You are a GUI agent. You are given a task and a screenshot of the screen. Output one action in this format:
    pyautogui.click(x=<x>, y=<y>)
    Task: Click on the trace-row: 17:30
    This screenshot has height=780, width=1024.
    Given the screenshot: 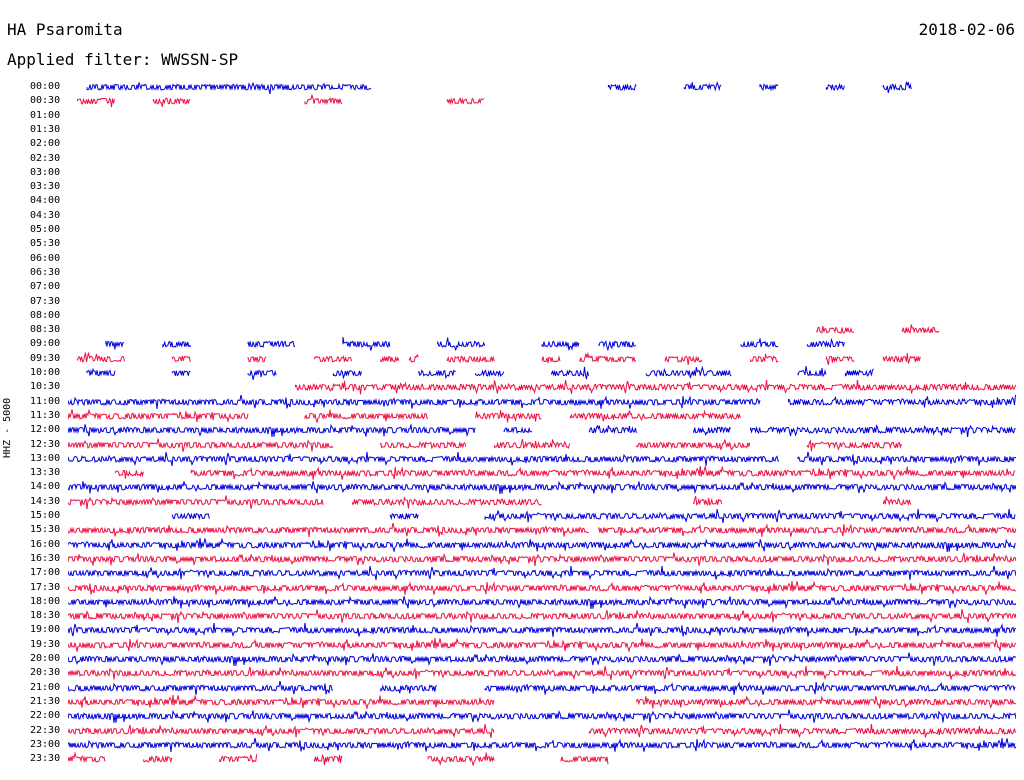 What is the action you would take?
    pyautogui.click(x=512, y=587)
    